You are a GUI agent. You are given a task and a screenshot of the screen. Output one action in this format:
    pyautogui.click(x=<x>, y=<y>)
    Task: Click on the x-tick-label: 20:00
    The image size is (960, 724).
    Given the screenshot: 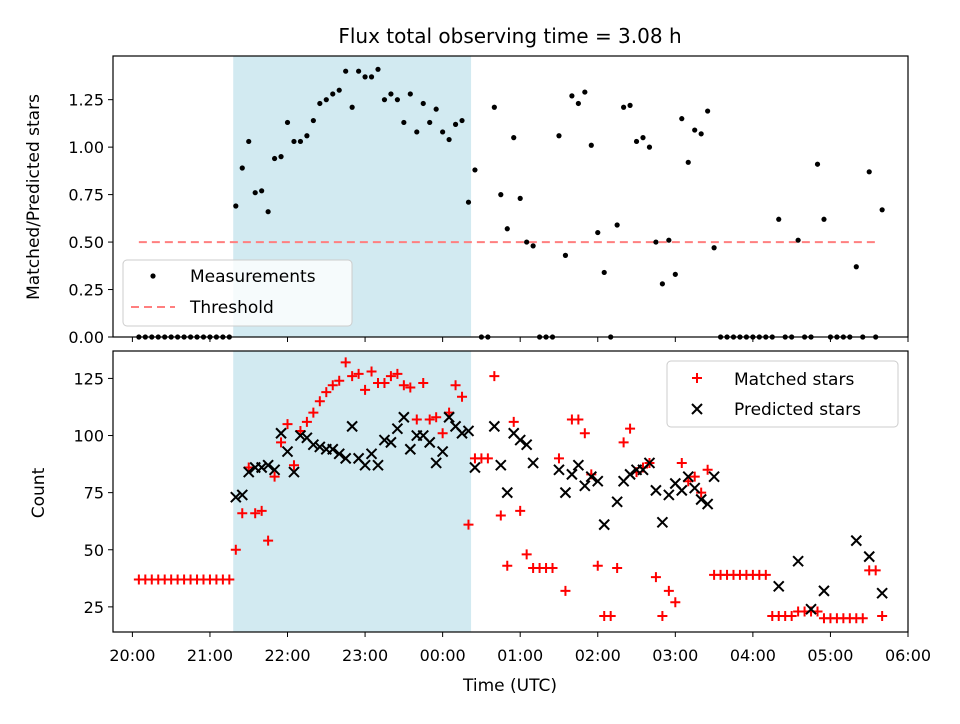 What is the action you would take?
    pyautogui.click(x=132, y=655)
    